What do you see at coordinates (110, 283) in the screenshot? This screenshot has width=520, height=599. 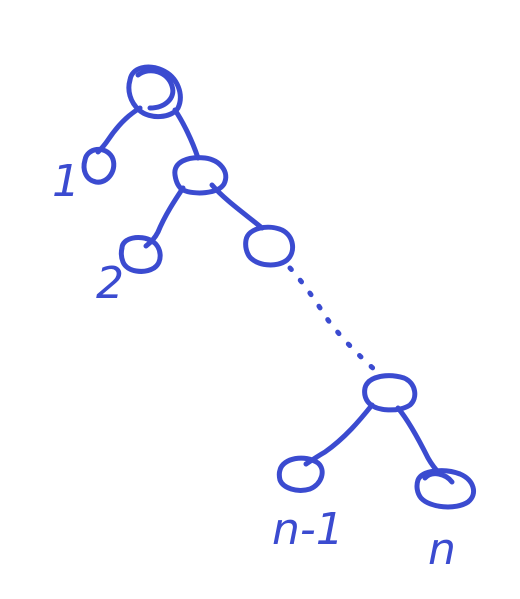 I see `leaf-label-2: 2` at bounding box center [110, 283].